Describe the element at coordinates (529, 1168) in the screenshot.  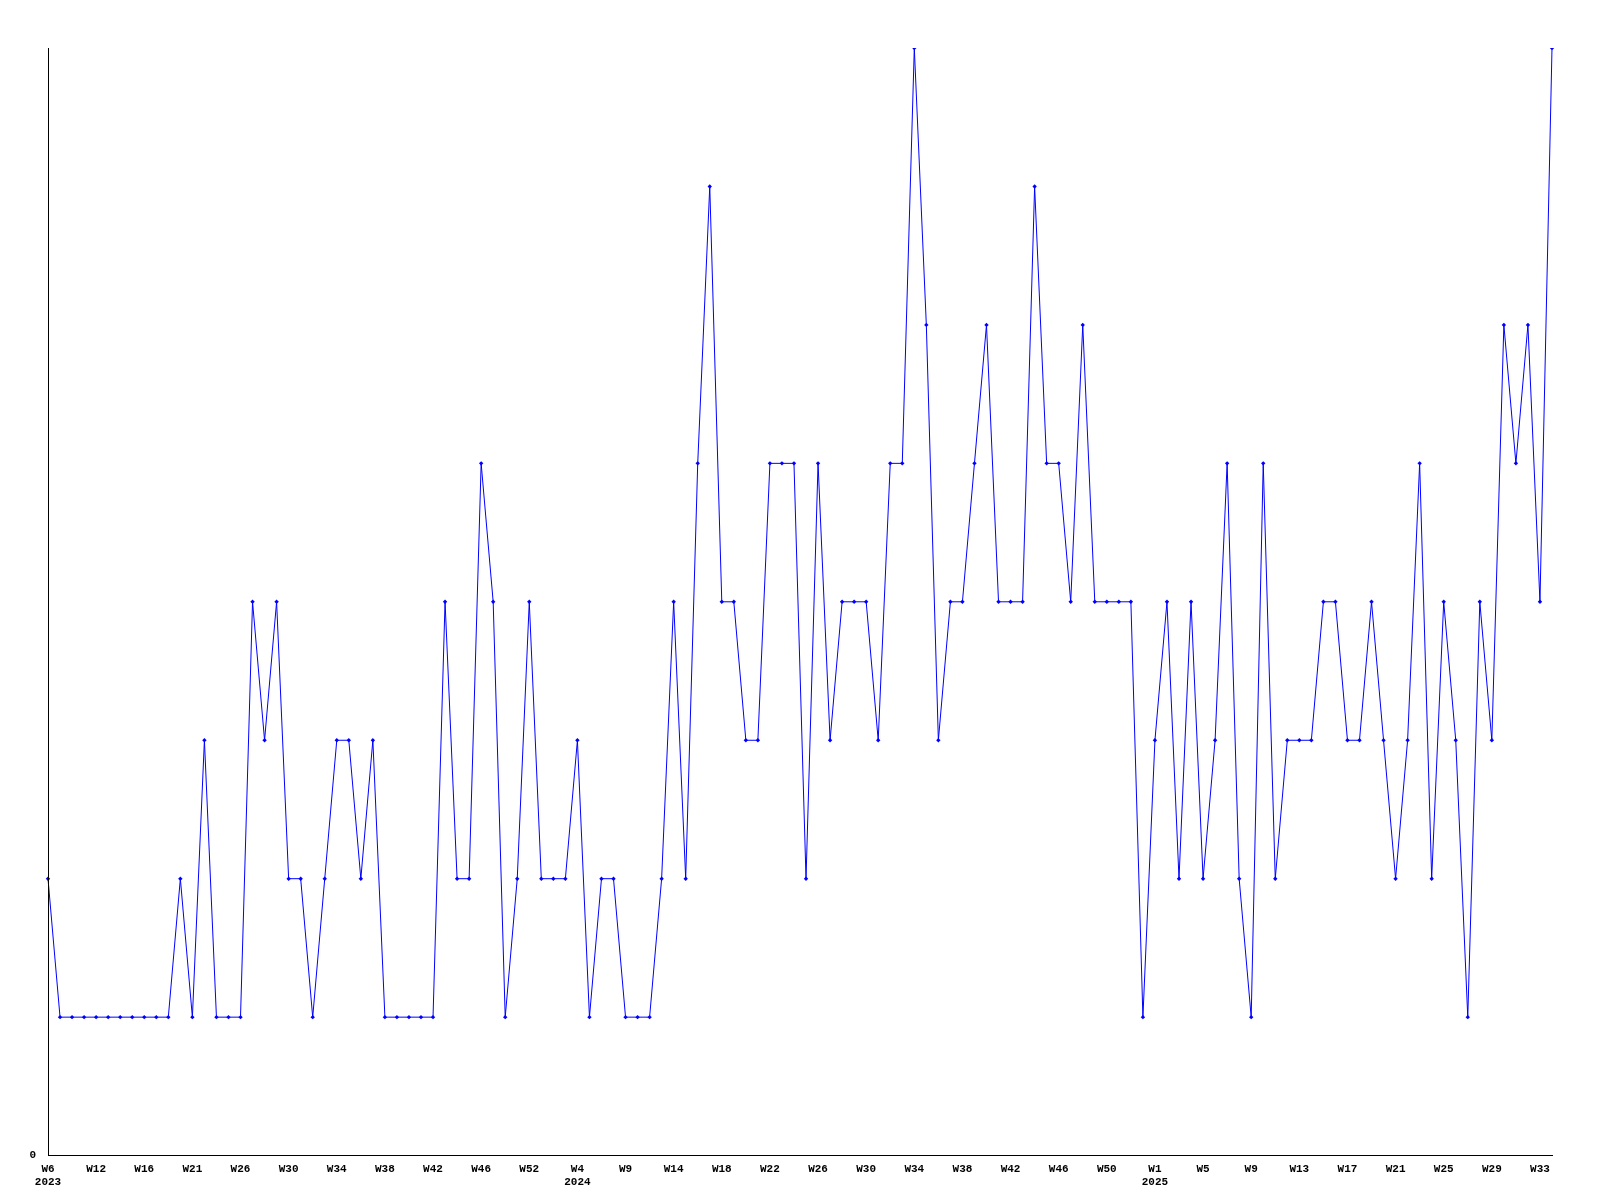
I see `x-tick-label: W52` at that location.